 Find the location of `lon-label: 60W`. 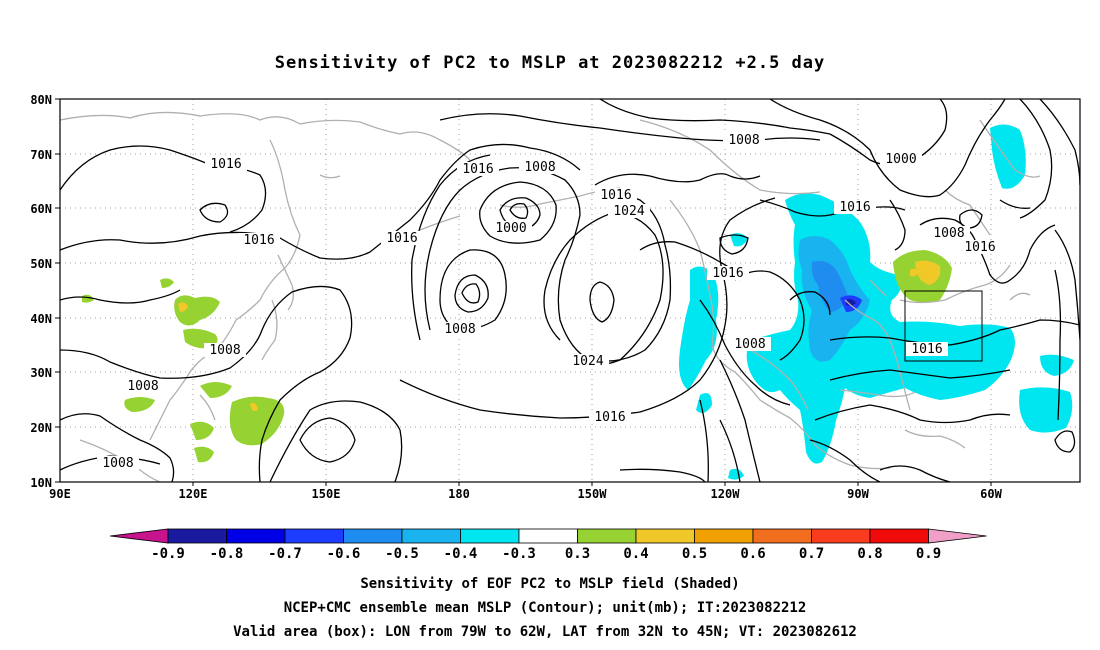

lon-label: 60W is located at coordinates (991, 494).